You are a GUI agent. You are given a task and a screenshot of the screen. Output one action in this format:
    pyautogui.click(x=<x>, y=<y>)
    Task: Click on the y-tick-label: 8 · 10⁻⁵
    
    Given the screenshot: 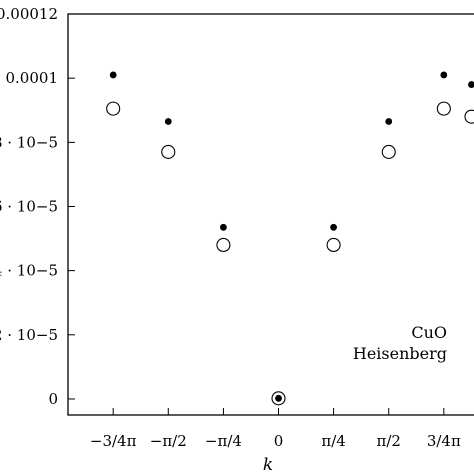 What is the action you would take?
    pyautogui.click(x=29, y=142)
    